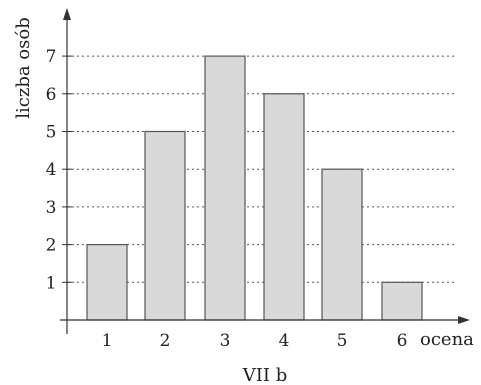 The height and width of the screenshot is (385, 481). What do you see at coordinates (107, 341) in the screenshot?
I see `x-tick-label: 1` at bounding box center [107, 341].